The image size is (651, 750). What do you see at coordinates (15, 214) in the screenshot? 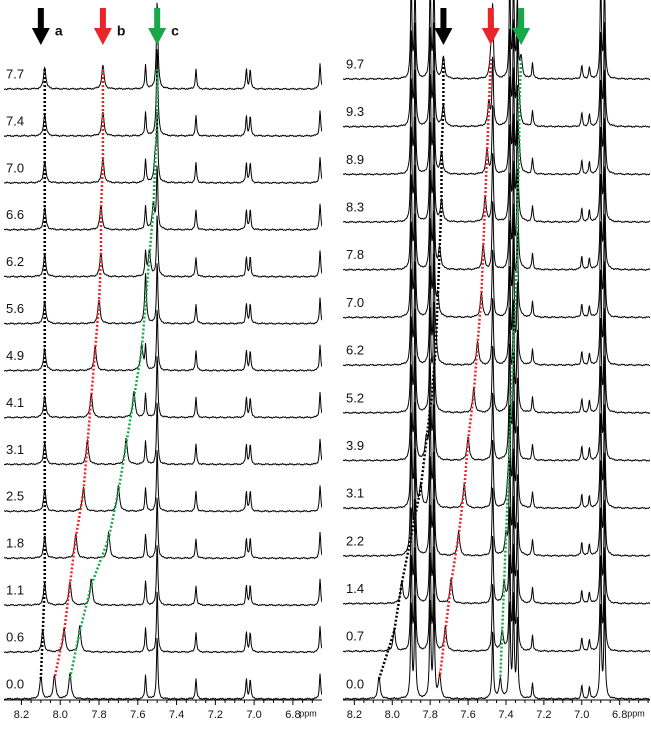
I see `trace-label: 6.6` at bounding box center [15, 214].